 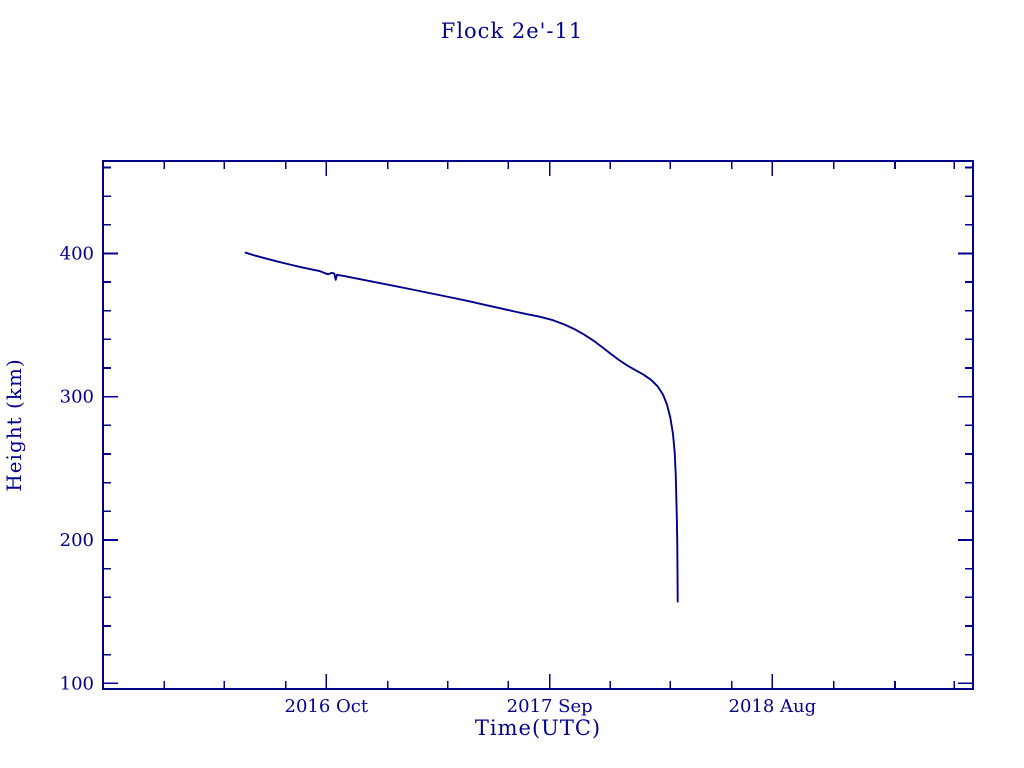 What do you see at coordinates (77, 683) in the screenshot?
I see `y-tick-label: 100` at bounding box center [77, 683].